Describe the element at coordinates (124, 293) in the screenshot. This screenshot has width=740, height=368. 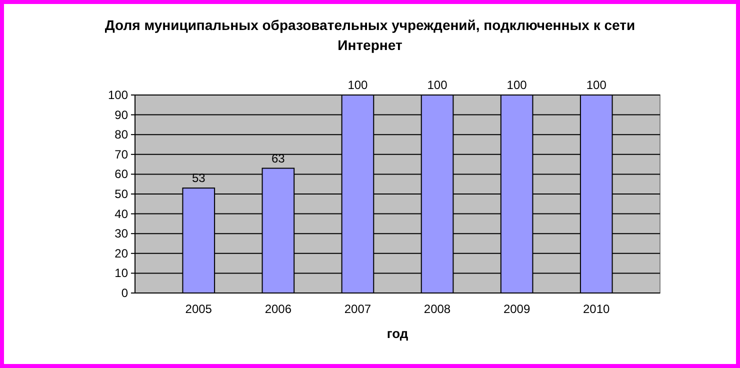
I see `y-tick-label: 0` at that location.